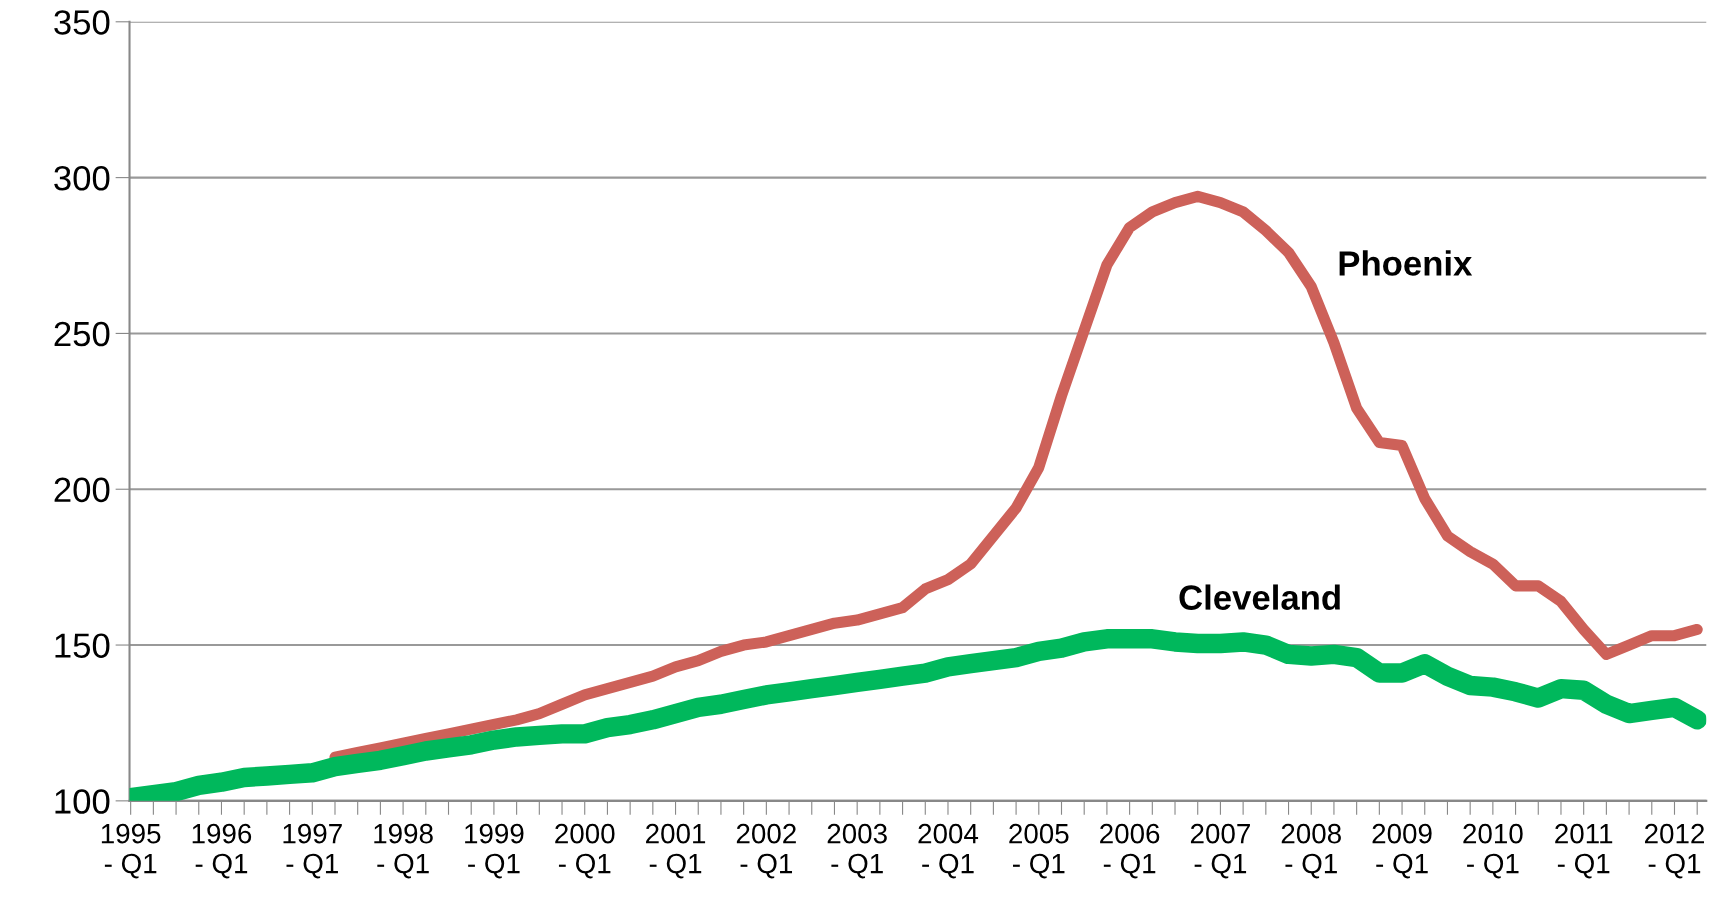  I want to click on y-tick-label: 350, so click(82, 22).